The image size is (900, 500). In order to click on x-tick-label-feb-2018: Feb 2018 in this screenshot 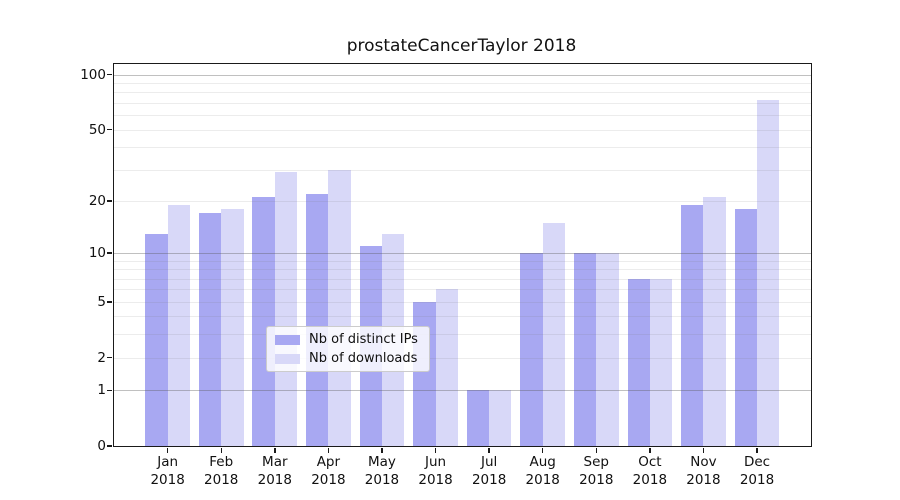, I will do `click(221, 471)`.